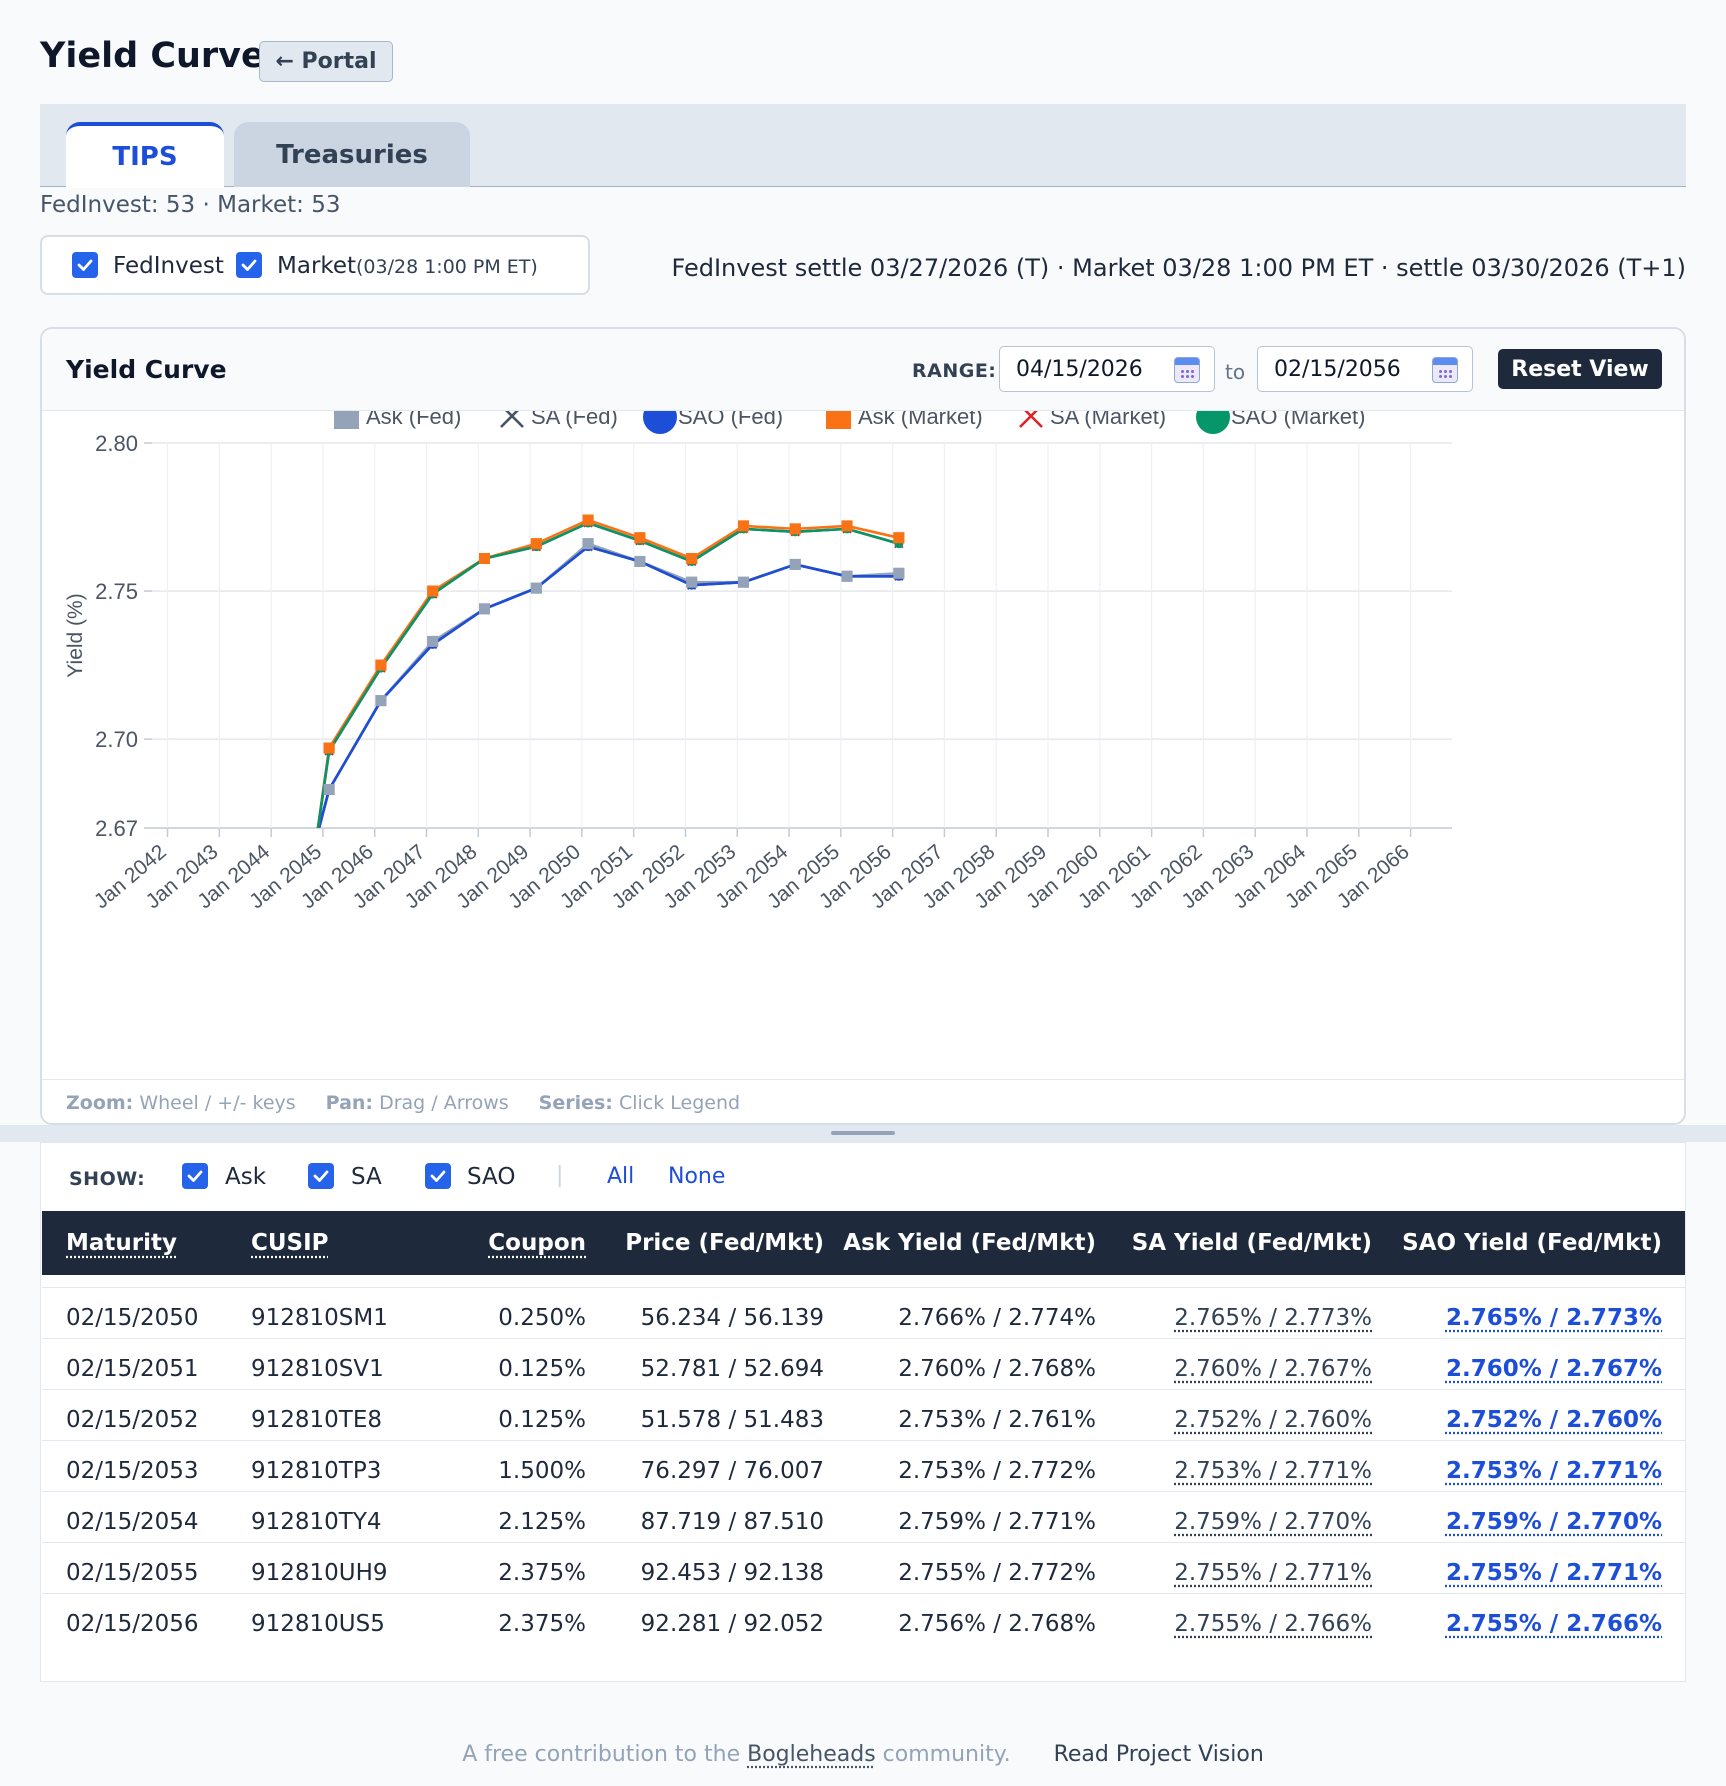 The height and width of the screenshot is (1786, 1726). I want to click on col-ask-yield: Ask Yield (Fed/Mkt), so click(969, 1243).